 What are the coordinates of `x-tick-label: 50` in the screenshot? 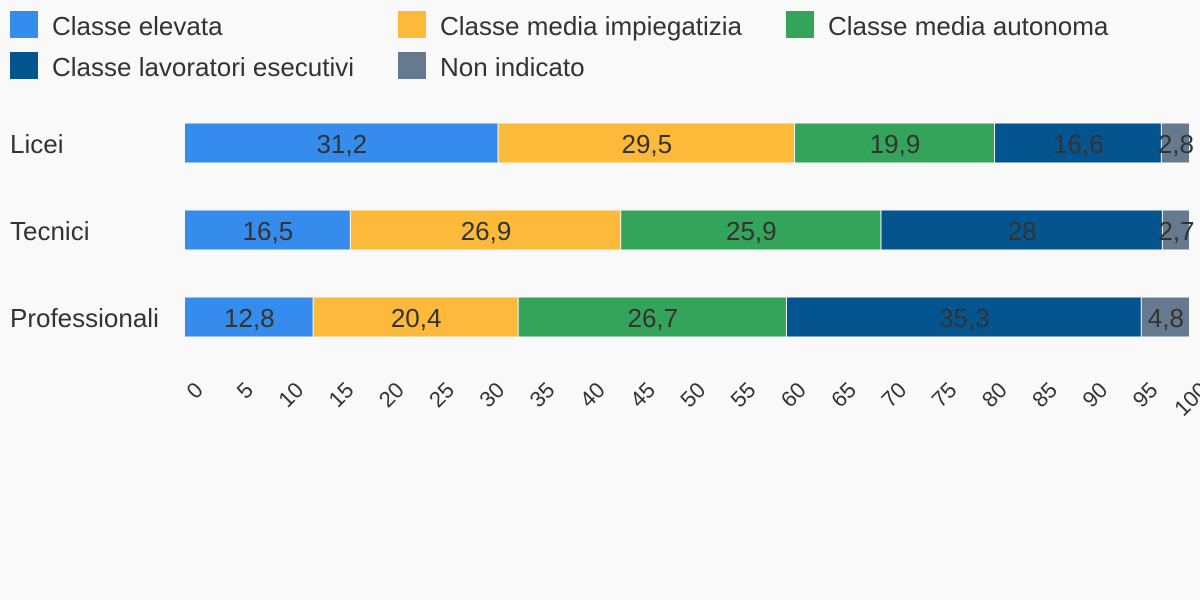 It's located at (692, 394).